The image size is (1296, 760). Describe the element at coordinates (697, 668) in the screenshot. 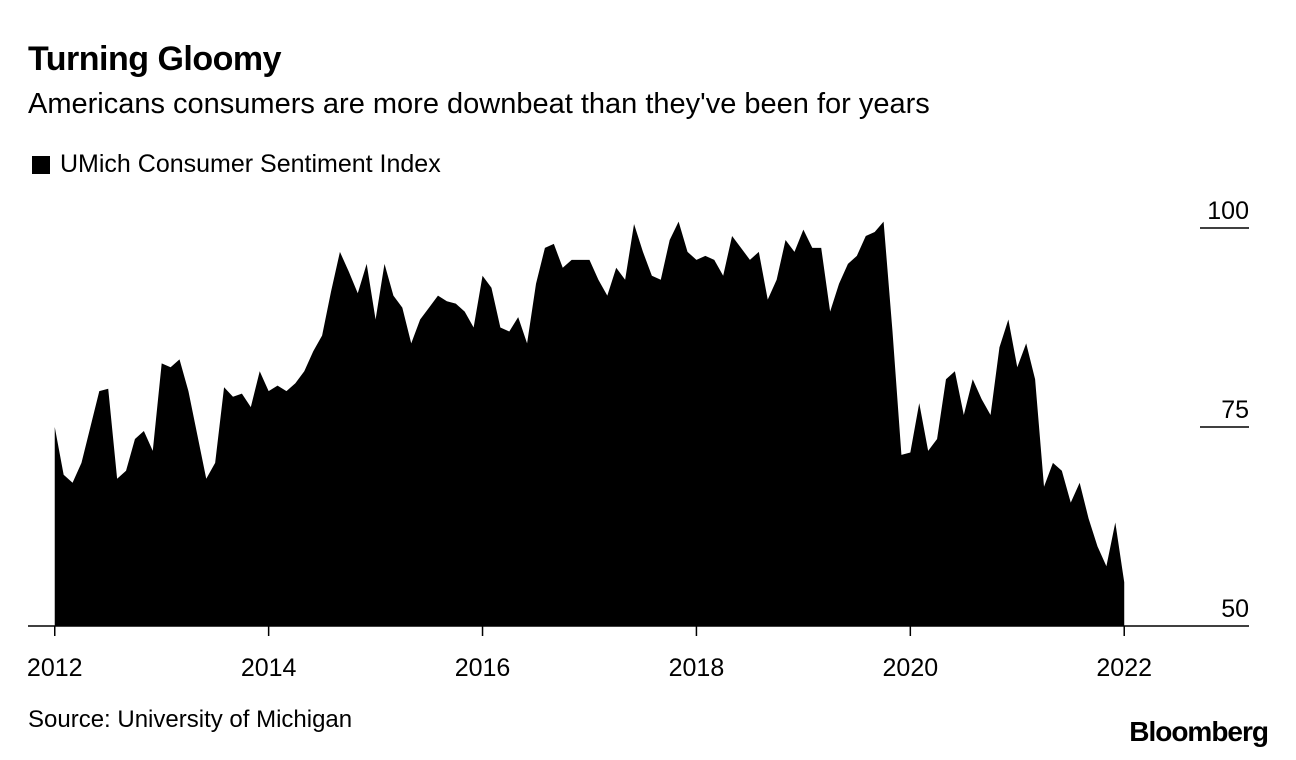

I see `x-tick-label-2018: 2018` at that location.